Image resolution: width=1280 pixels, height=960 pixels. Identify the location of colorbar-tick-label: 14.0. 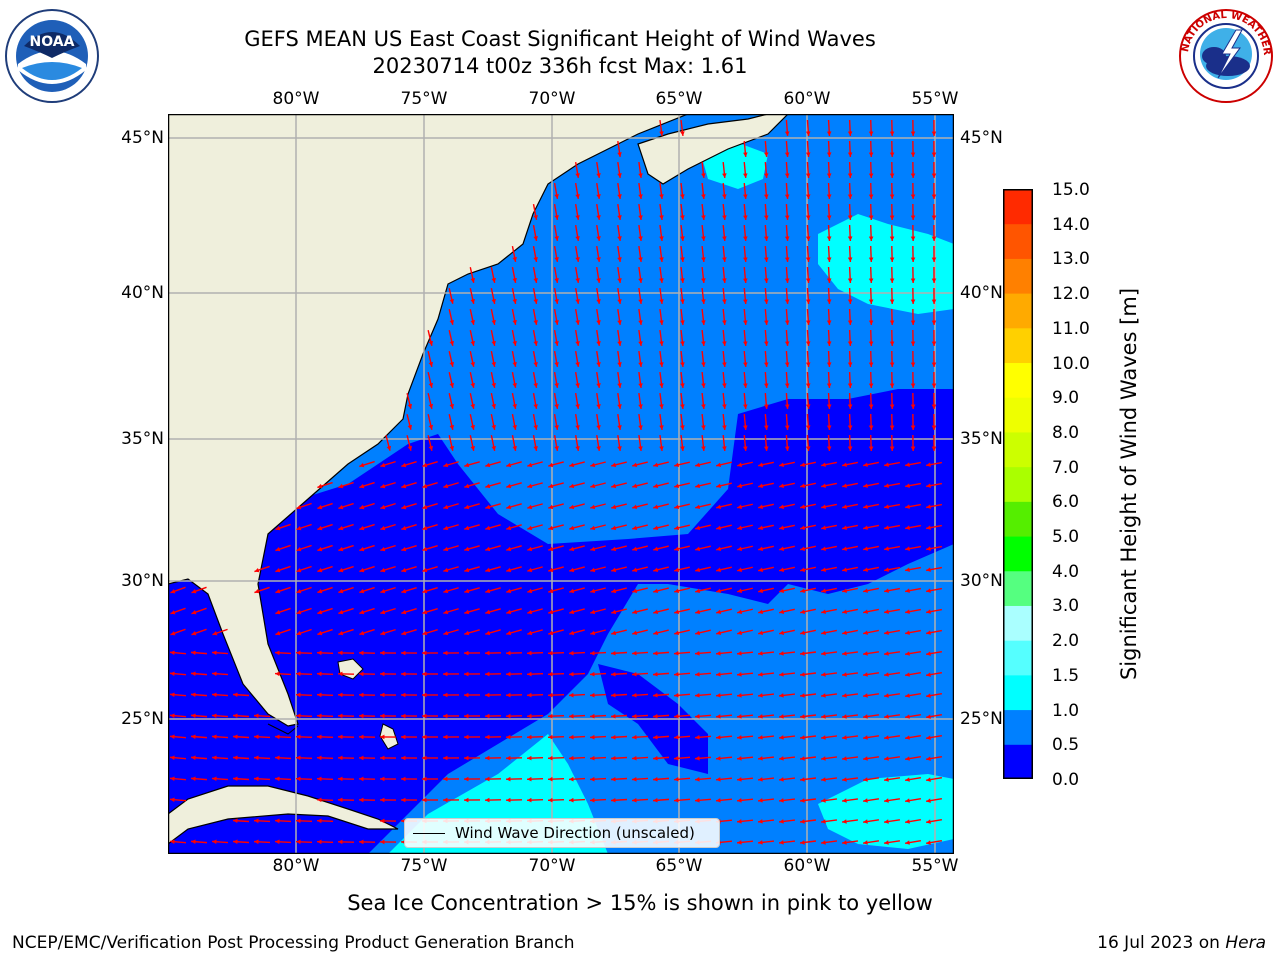
(1071, 224).